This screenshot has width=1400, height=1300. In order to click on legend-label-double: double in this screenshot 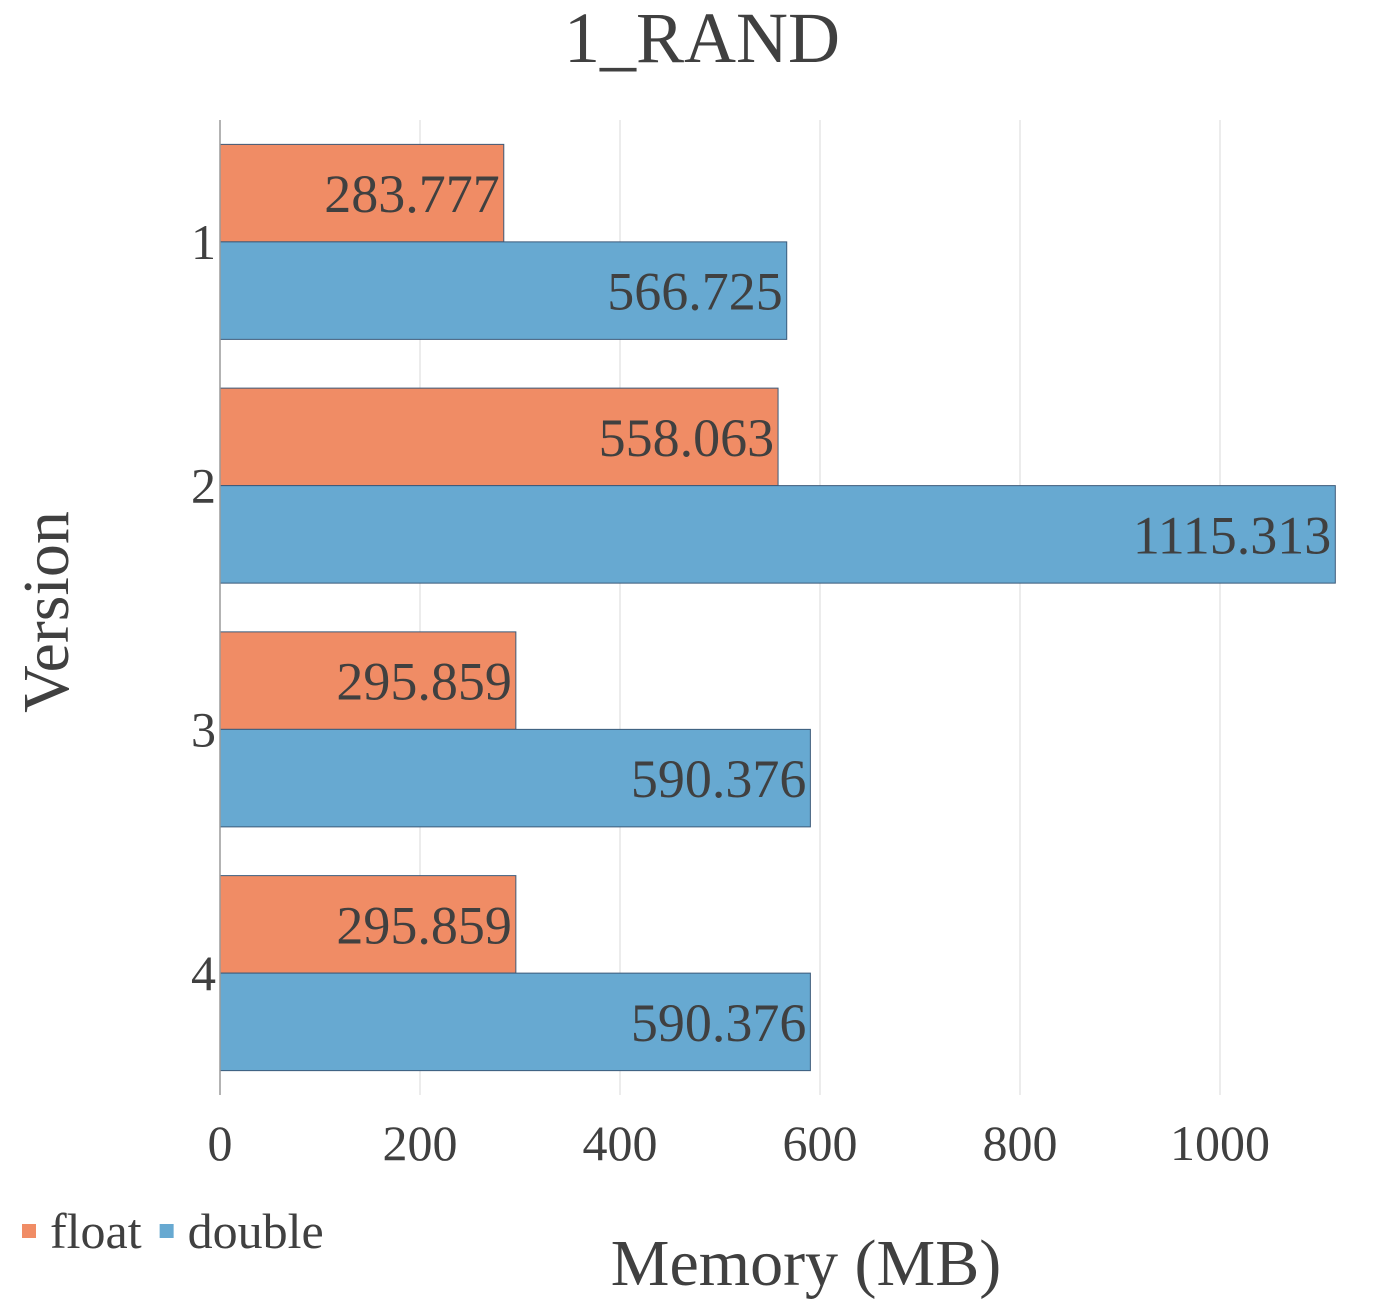, I will do `click(256, 1231)`.